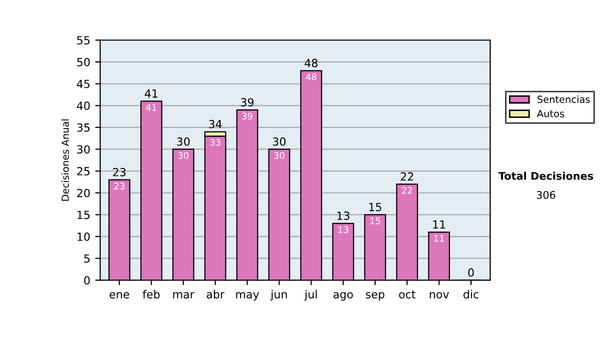  Describe the element at coordinates (83, 193) in the screenshot. I see `y-tick-label: 20` at that location.